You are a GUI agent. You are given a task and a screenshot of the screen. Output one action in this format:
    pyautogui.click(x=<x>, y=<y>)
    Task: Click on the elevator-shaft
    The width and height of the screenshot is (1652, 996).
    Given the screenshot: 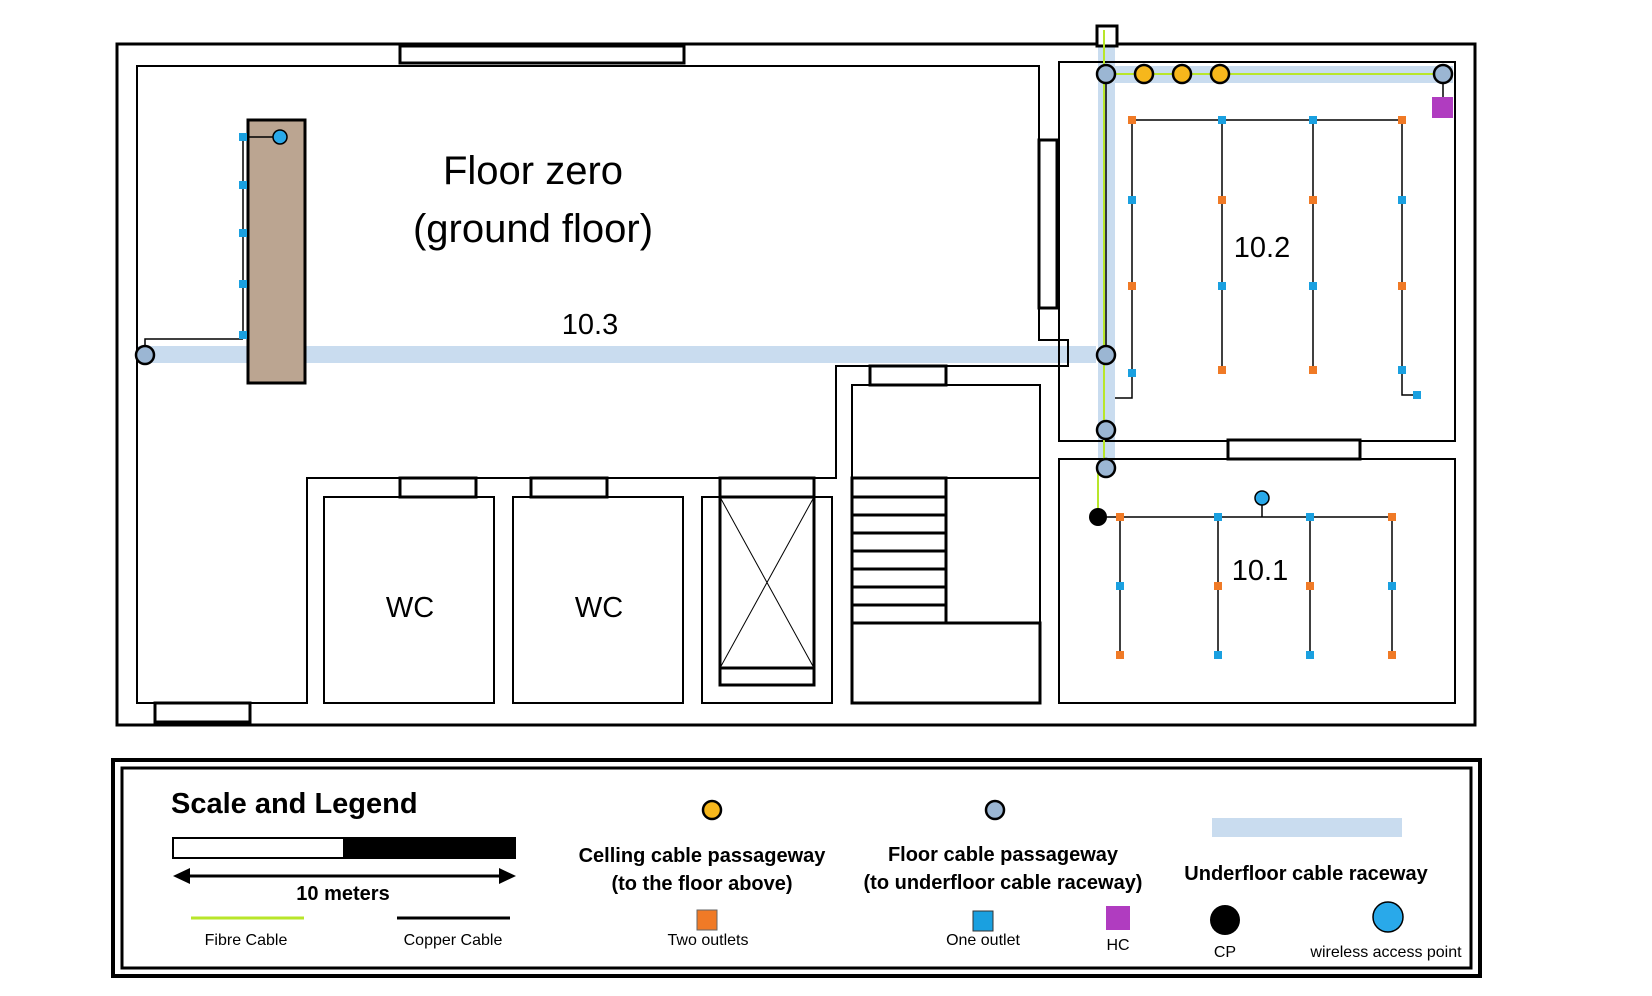 What is the action you would take?
    pyautogui.click(x=767, y=588)
    